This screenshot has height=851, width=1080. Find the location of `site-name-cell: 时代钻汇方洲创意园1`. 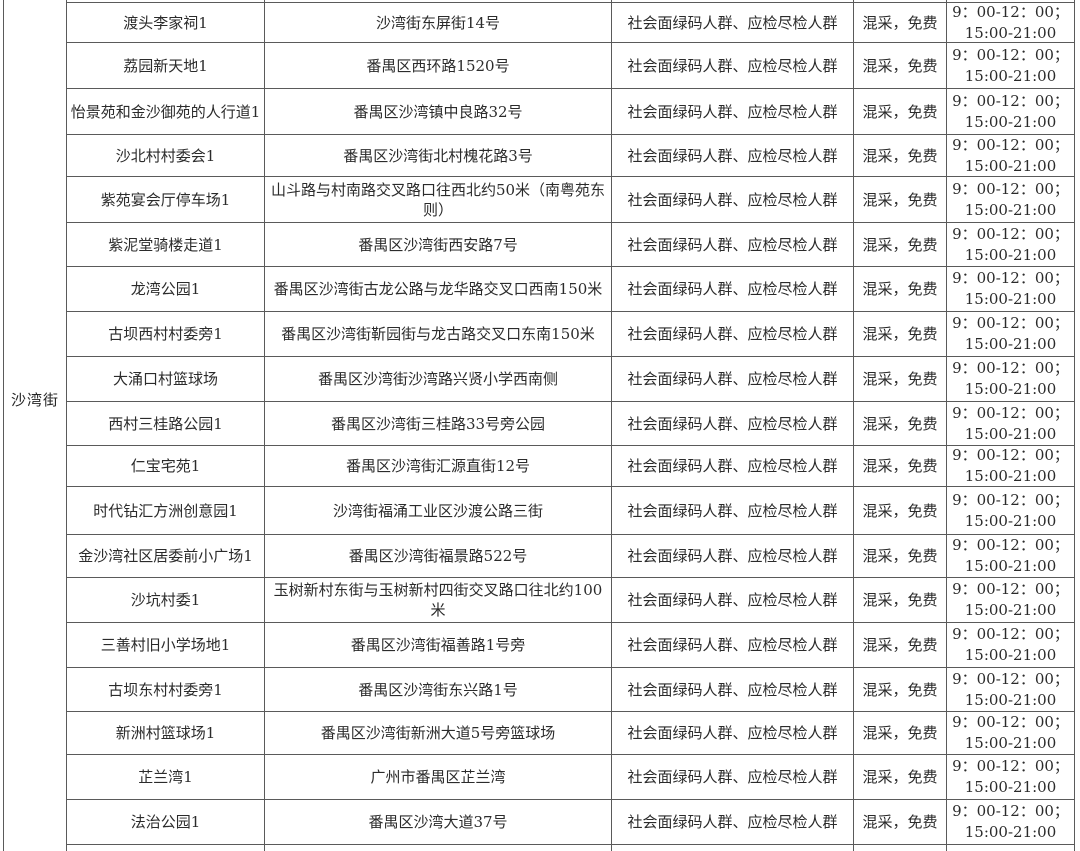

site-name-cell: 时代钻汇方洲创意园1 is located at coordinates (166, 510).